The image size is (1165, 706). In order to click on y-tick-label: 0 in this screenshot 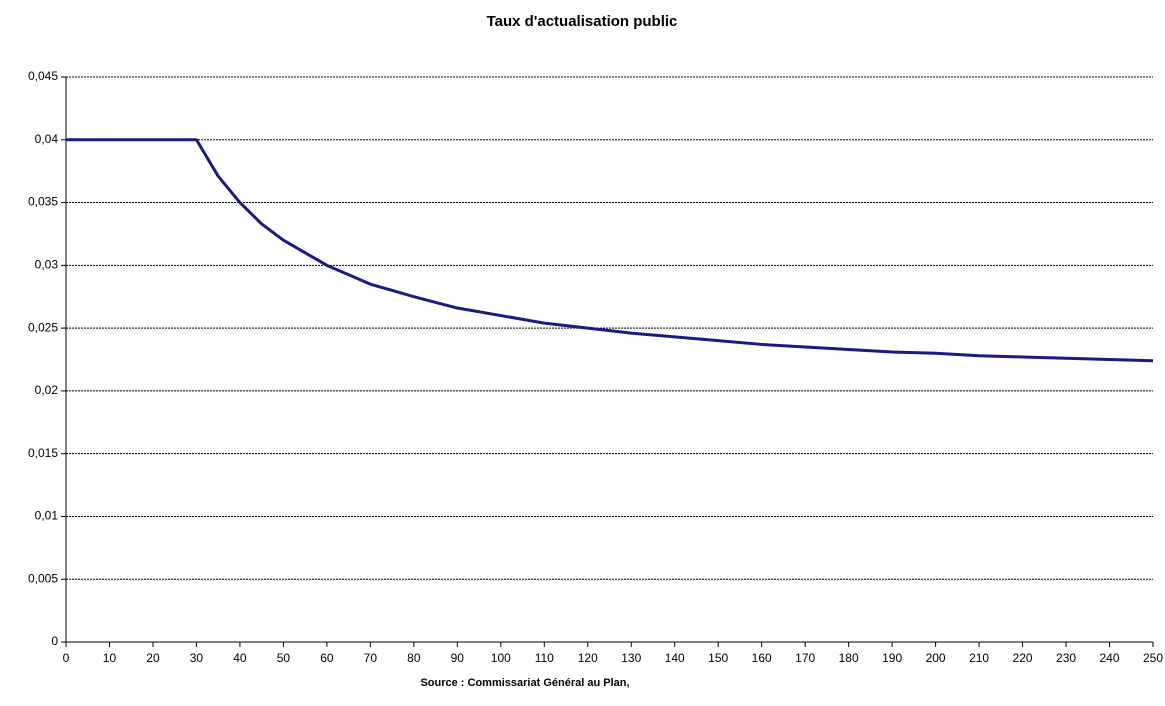, I will do `click(54, 641)`.